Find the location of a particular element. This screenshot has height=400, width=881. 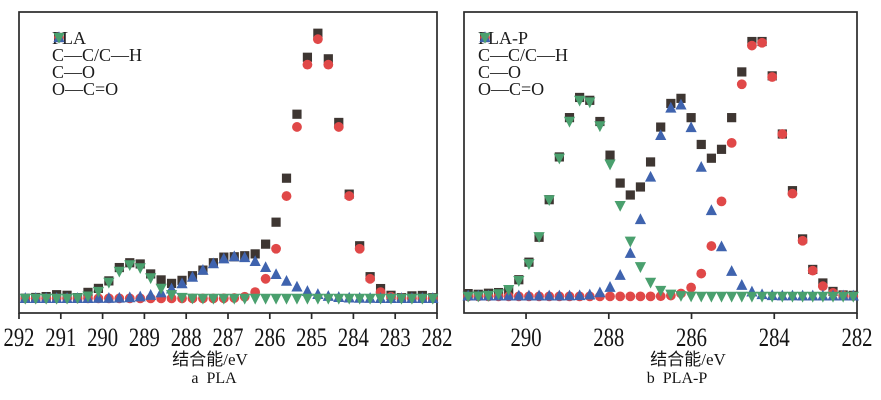

legend-item-b-2: C—O is located at coordinates (523, 56).